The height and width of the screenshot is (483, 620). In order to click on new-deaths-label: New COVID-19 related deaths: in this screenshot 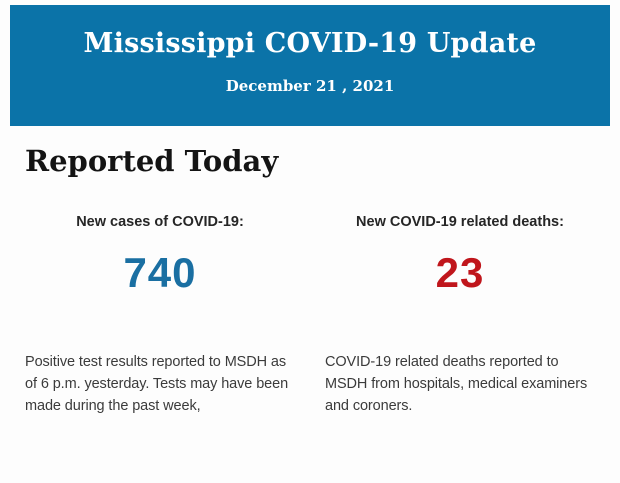, I will do `click(460, 222)`.